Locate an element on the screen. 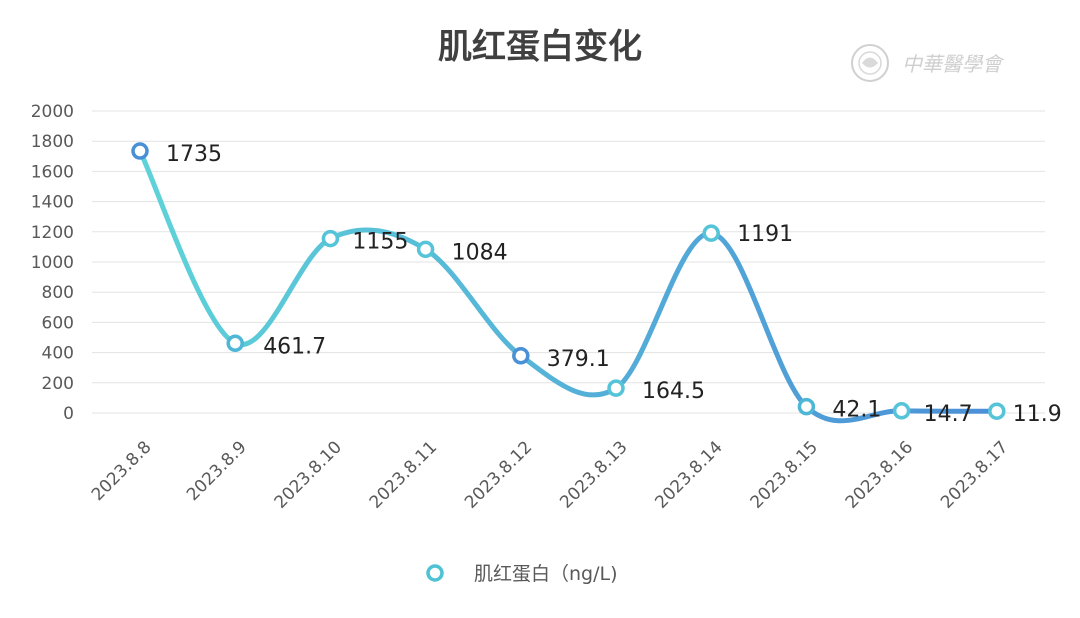 This screenshot has height=618, width=1080. y-tick-label: 200 is located at coordinates (58, 384).